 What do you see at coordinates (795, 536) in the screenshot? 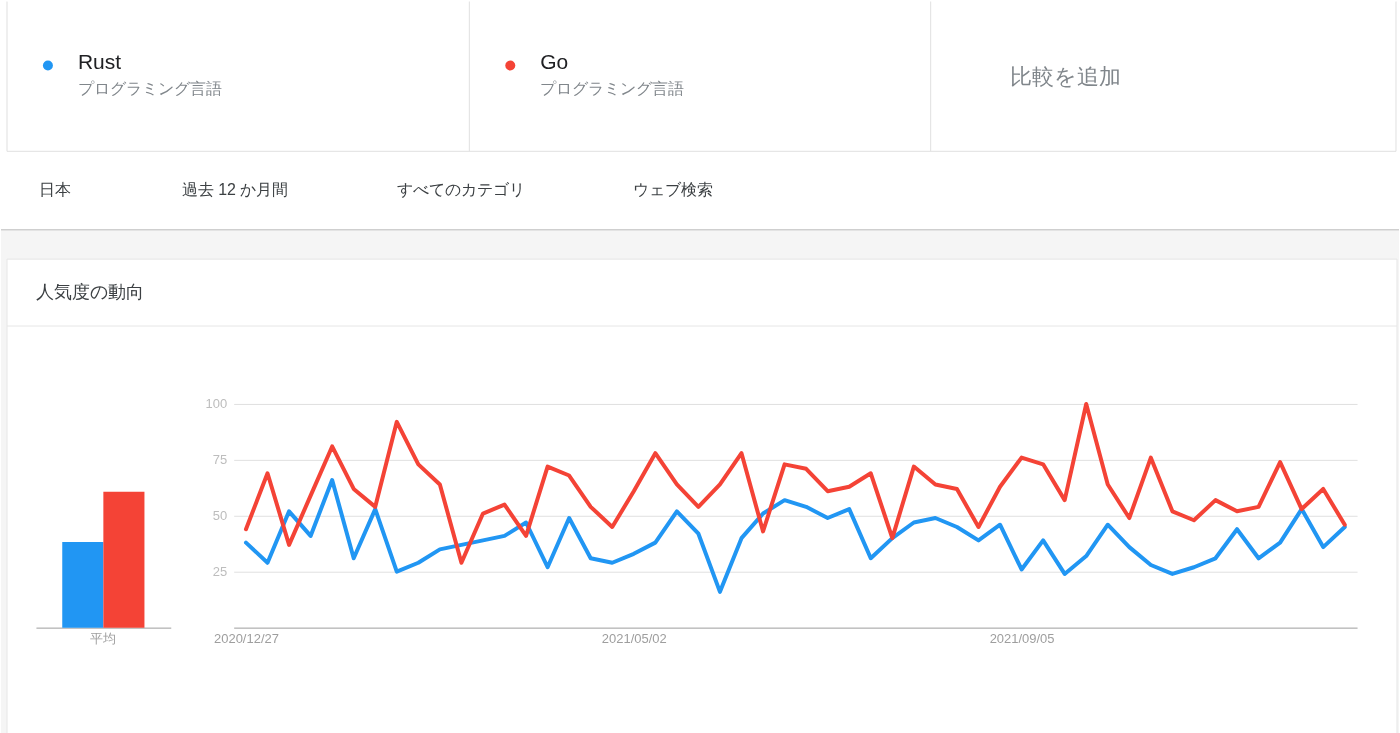
I see `line-series` at bounding box center [795, 536].